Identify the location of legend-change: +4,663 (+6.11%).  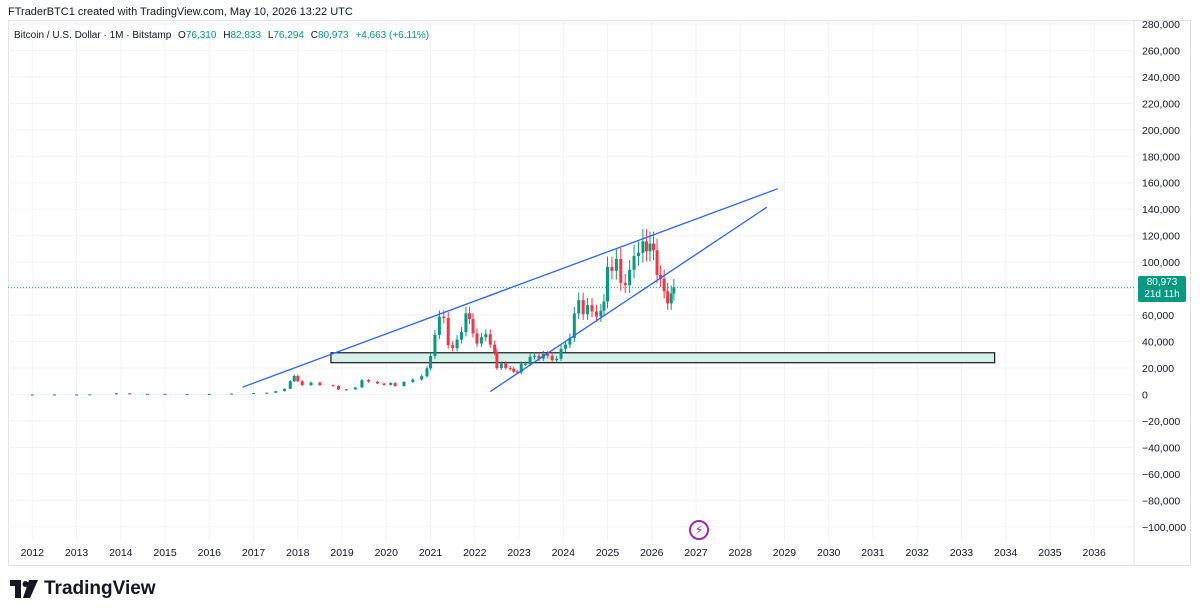
(392, 35).